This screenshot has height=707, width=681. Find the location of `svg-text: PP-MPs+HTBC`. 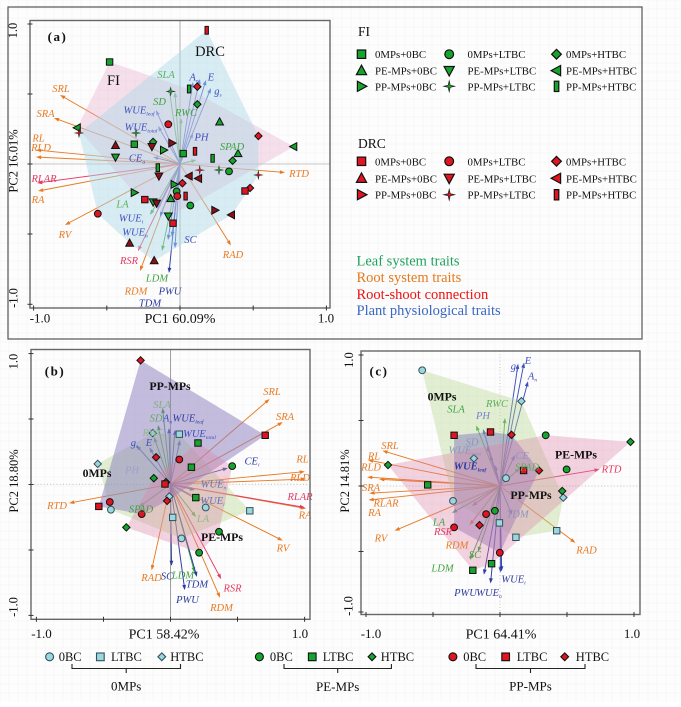

svg-text: PP-MPs+HTBC is located at coordinates (601, 87).